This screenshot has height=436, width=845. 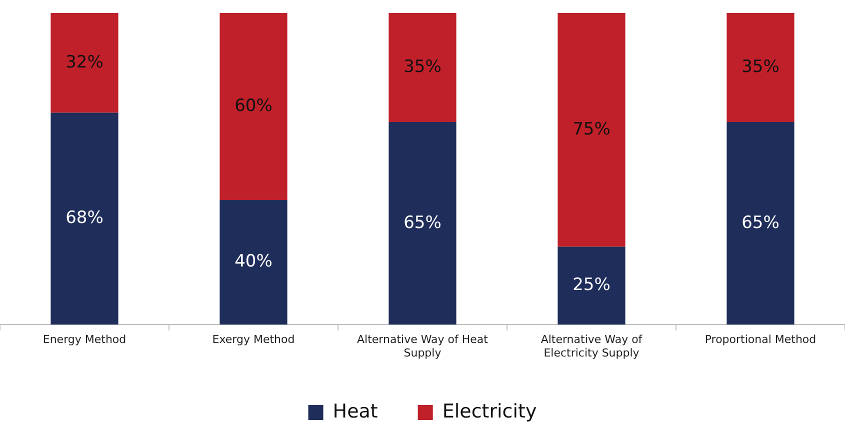 I want to click on data-label: 40%, so click(x=253, y=262).